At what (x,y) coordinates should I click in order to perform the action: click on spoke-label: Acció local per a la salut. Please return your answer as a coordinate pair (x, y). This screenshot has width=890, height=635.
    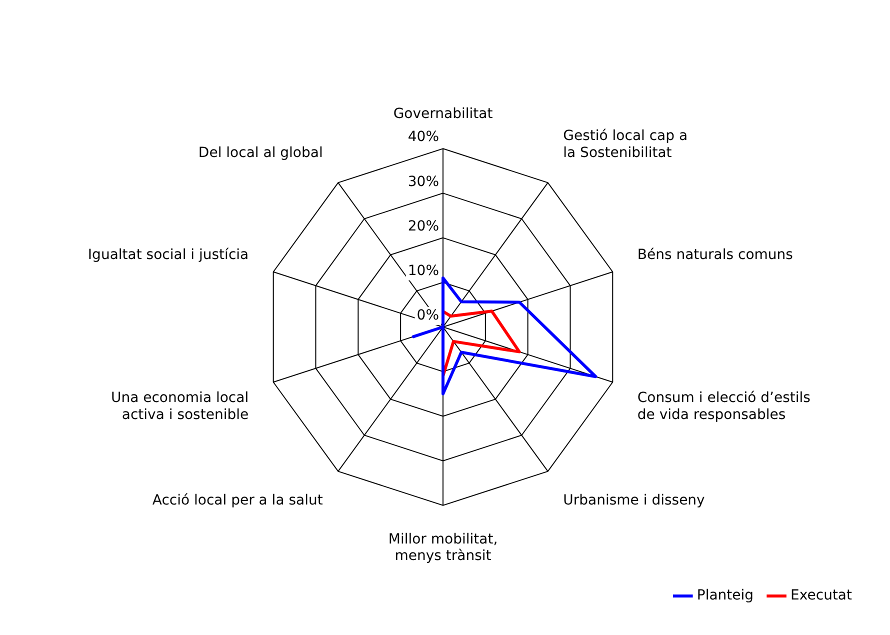
    Looking at the image, I should click on (238, 500).